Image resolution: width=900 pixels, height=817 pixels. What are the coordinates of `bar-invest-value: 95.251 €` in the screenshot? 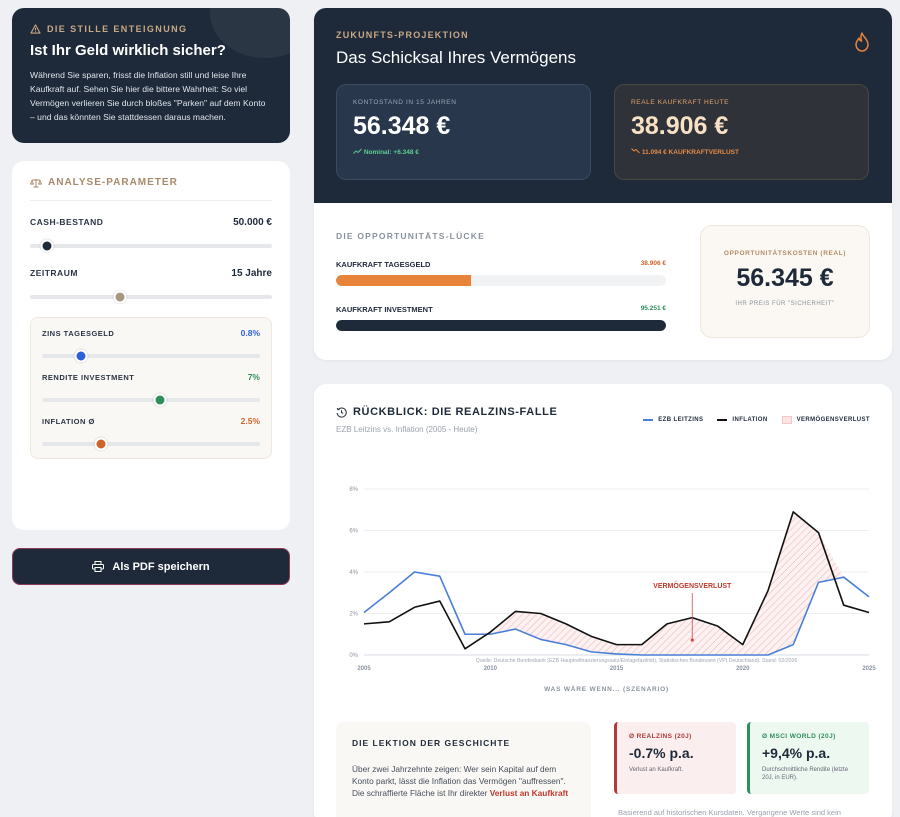 It's located at (653, 308).